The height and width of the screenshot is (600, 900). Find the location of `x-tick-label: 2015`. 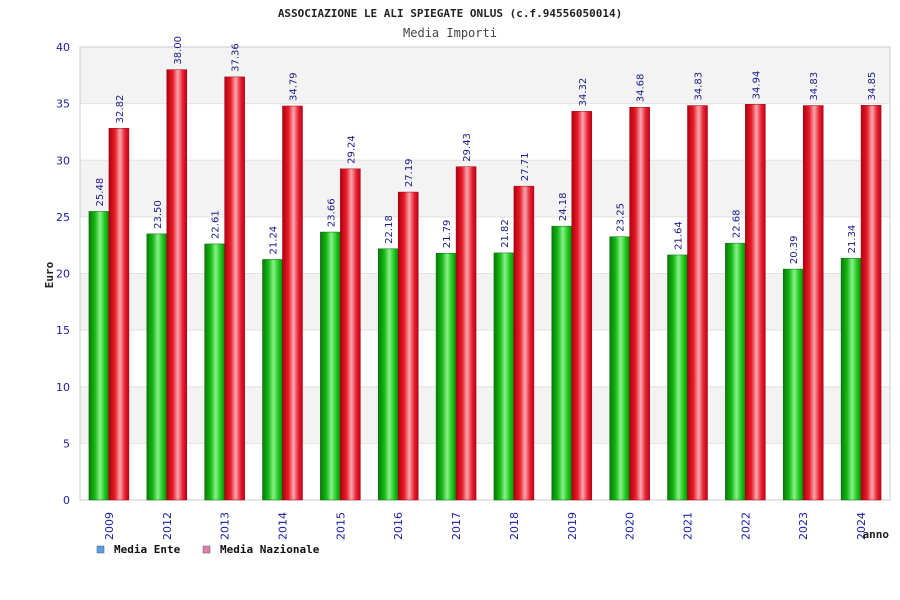

x-tick-label: 2015 is located at coordinates (340, 526).